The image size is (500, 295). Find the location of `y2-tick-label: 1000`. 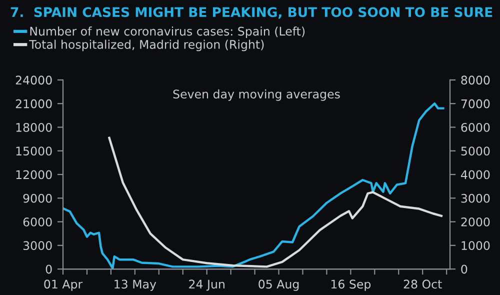

y2-tick-label: 1000 is located at coordinates (476, 245).